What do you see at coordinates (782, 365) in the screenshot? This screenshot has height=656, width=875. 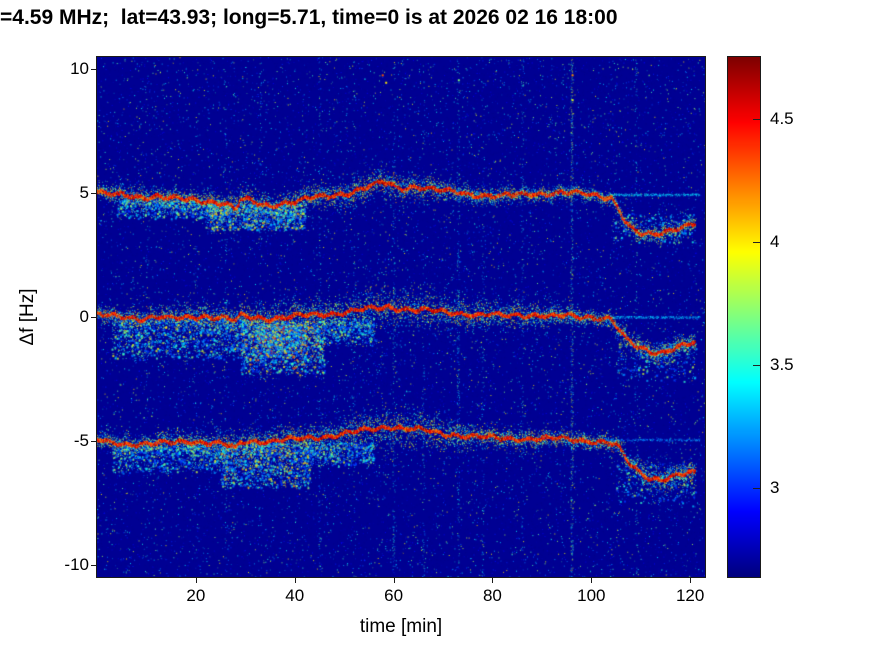 I see `colorbar-tick-label: 3.5` at bounding box center [782, 365].